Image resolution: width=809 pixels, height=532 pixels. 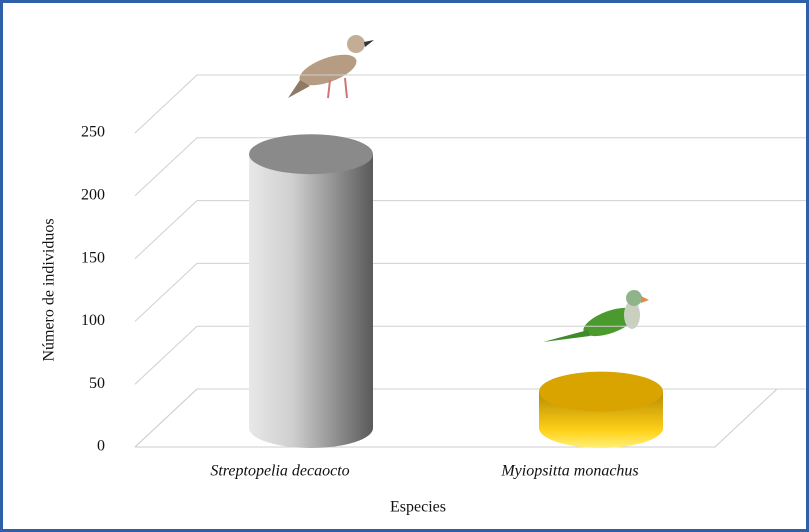 What do you see at coordinates (331, 67) in the screenshot?
I see `dove-image` at bounding box center [331, 67].